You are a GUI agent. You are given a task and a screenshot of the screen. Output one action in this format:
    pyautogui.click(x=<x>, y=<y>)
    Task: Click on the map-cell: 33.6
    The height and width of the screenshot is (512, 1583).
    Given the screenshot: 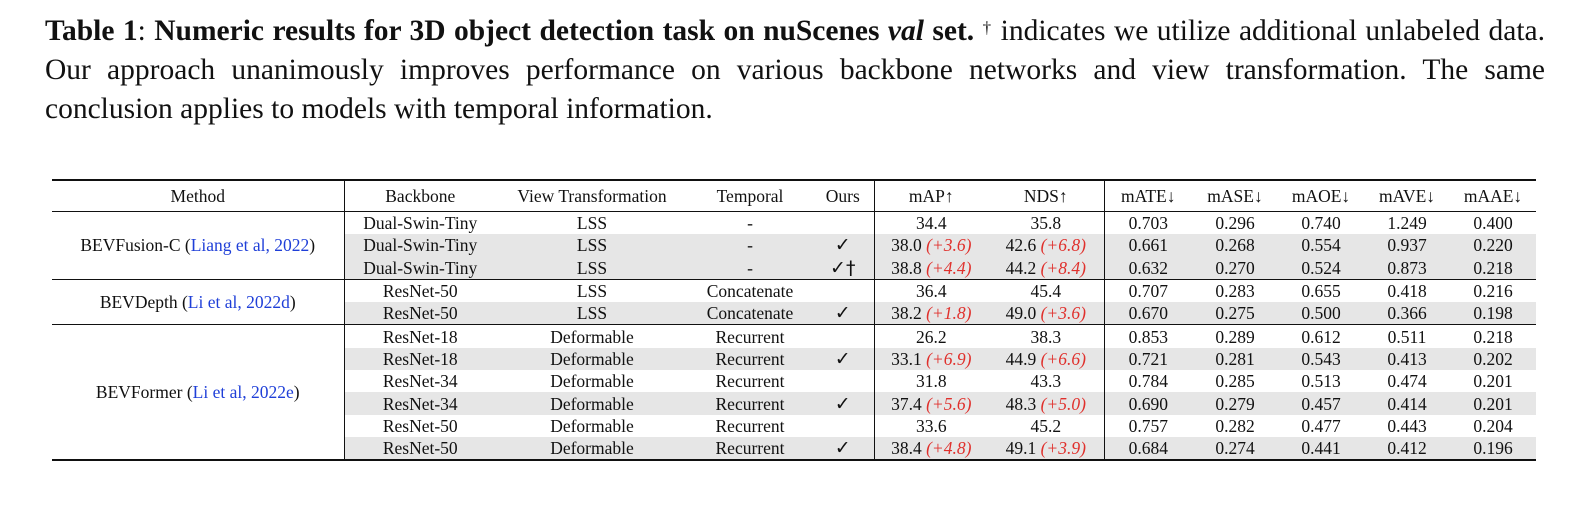 What is the action you would take?
    pyautogui.click(x=931, y=426)
    